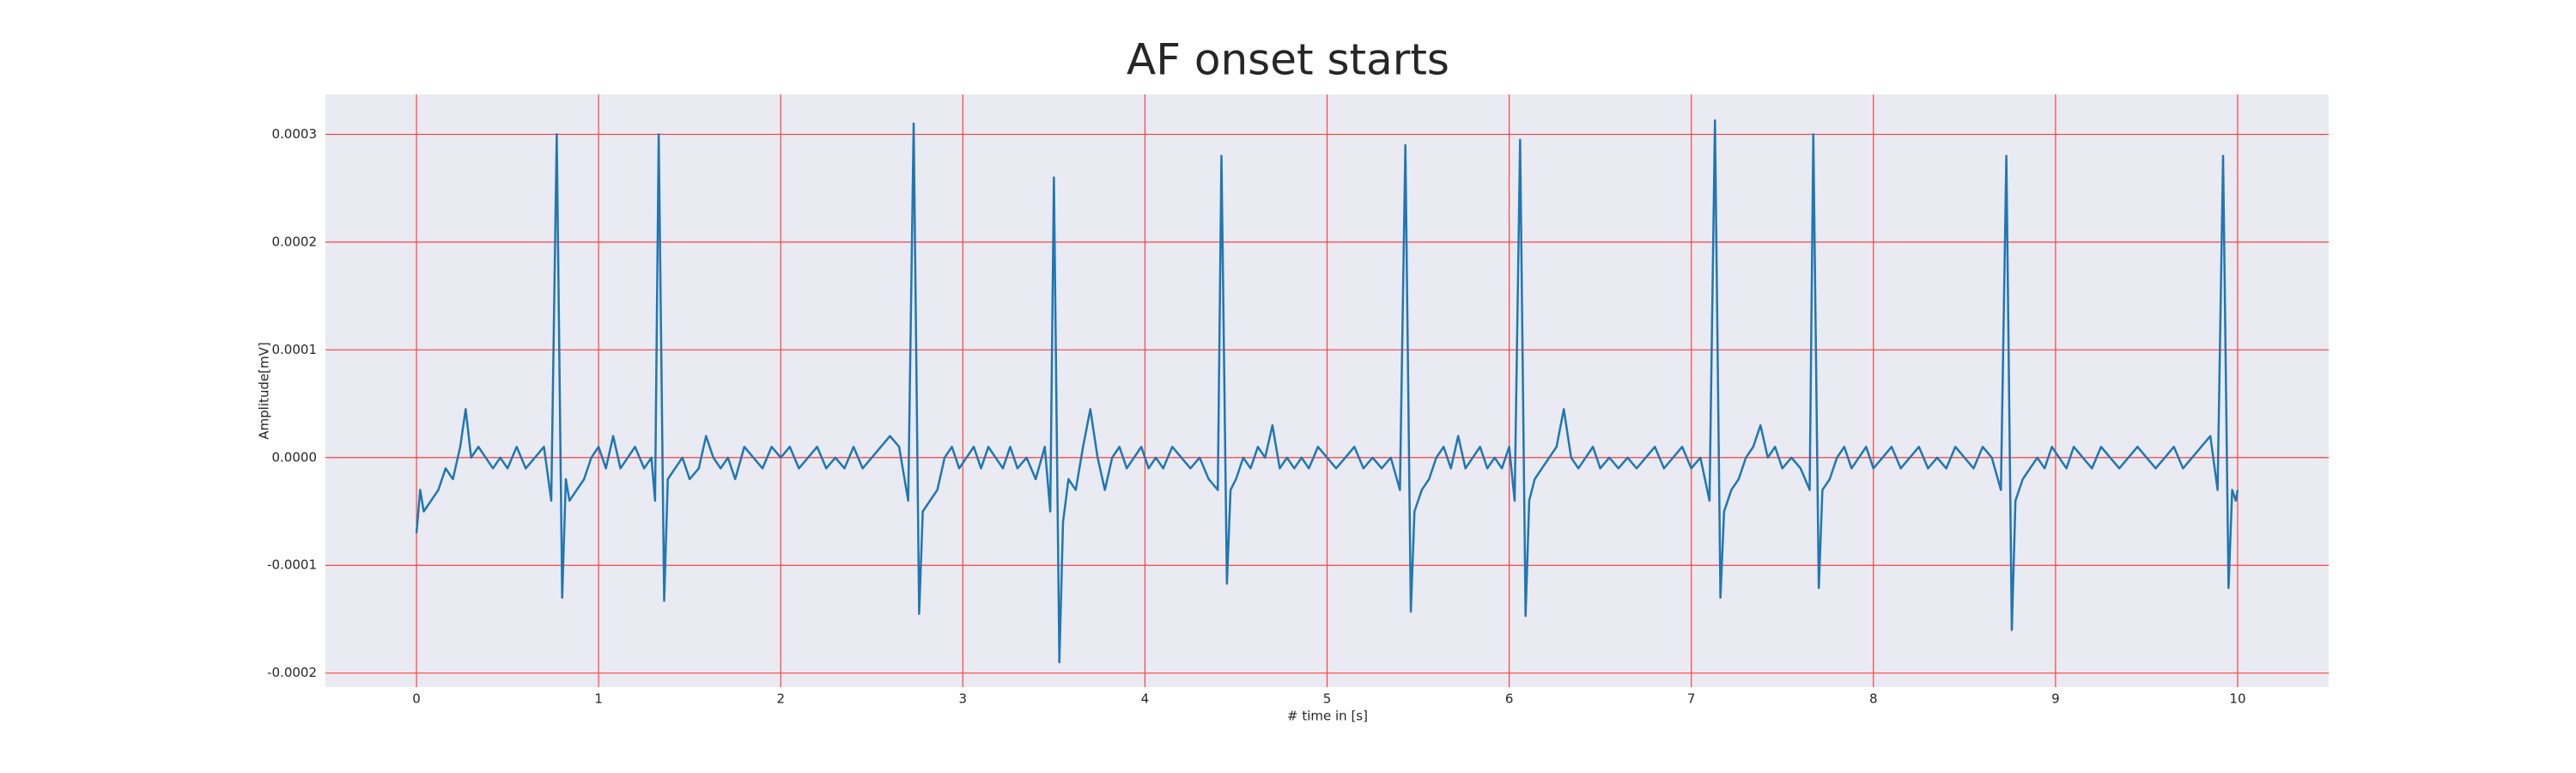 Image resolution: width=2576 pixels, height=773 pixels. I want to click on x-tick-label: 3, so click(963, 699).